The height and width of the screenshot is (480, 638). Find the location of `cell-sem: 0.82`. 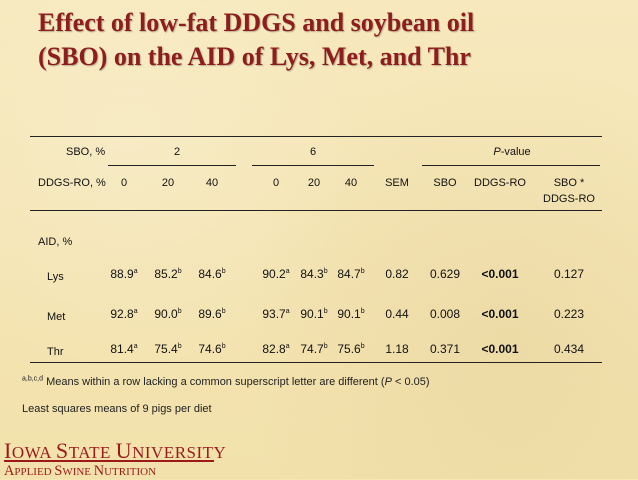

cell-sem: 0.82 is located at coordinates (397, 274).